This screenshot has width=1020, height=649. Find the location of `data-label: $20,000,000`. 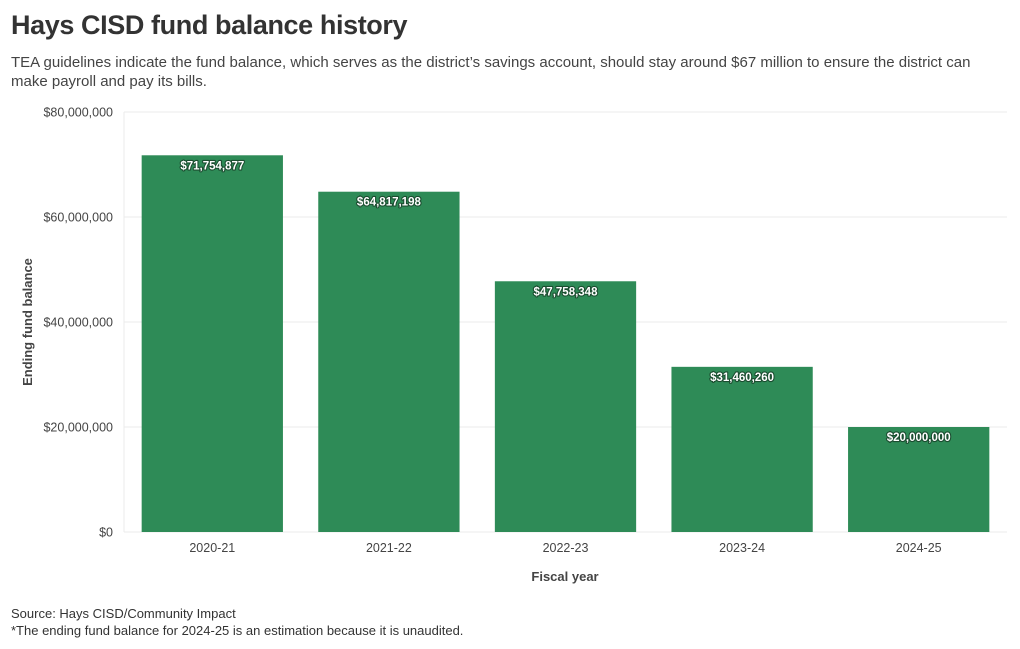

data-label: $20,000,000 is located at coordinates (919, 438).